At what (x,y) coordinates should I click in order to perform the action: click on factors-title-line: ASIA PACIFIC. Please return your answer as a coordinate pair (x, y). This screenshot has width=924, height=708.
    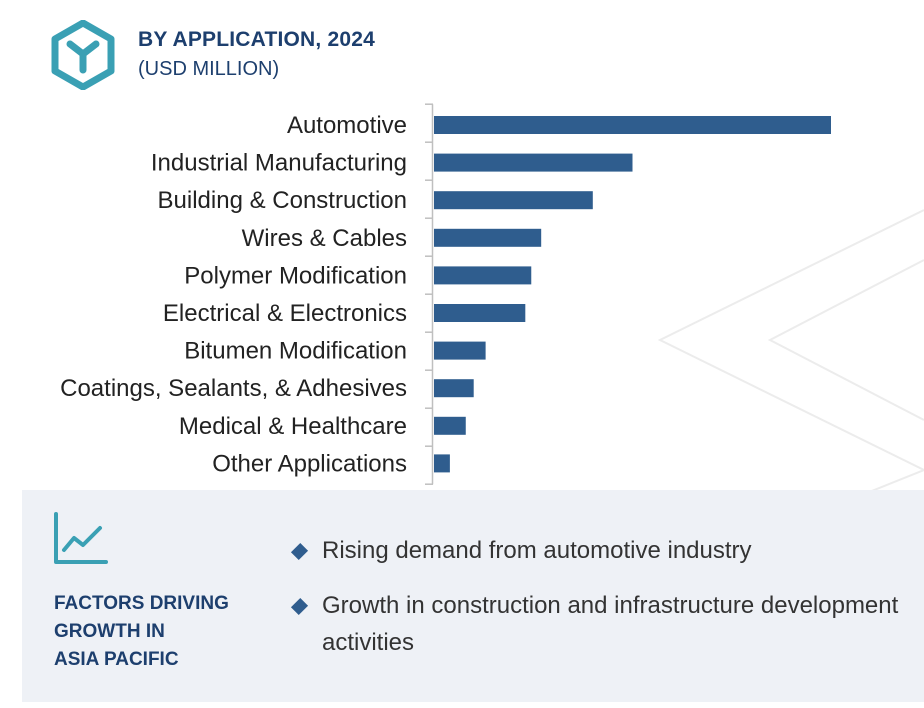
    Looking at the image, I should click on (116, 659).